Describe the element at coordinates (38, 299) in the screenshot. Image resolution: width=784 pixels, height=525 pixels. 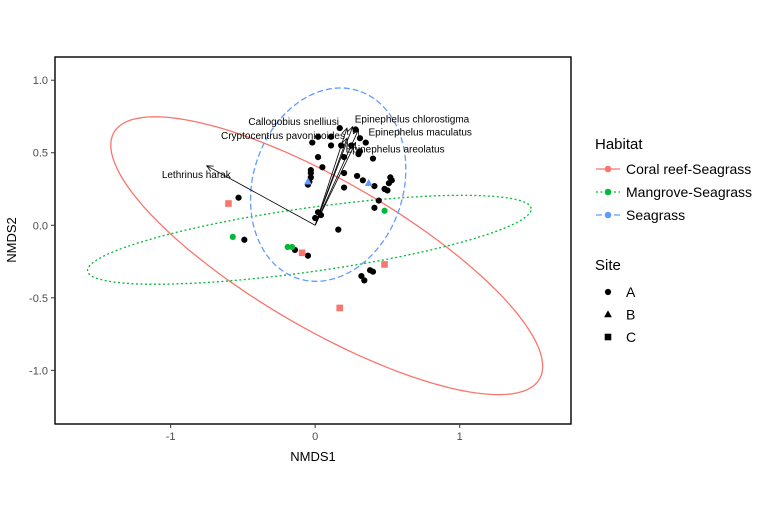
I see `y-tick-label: -0.5` at that location.